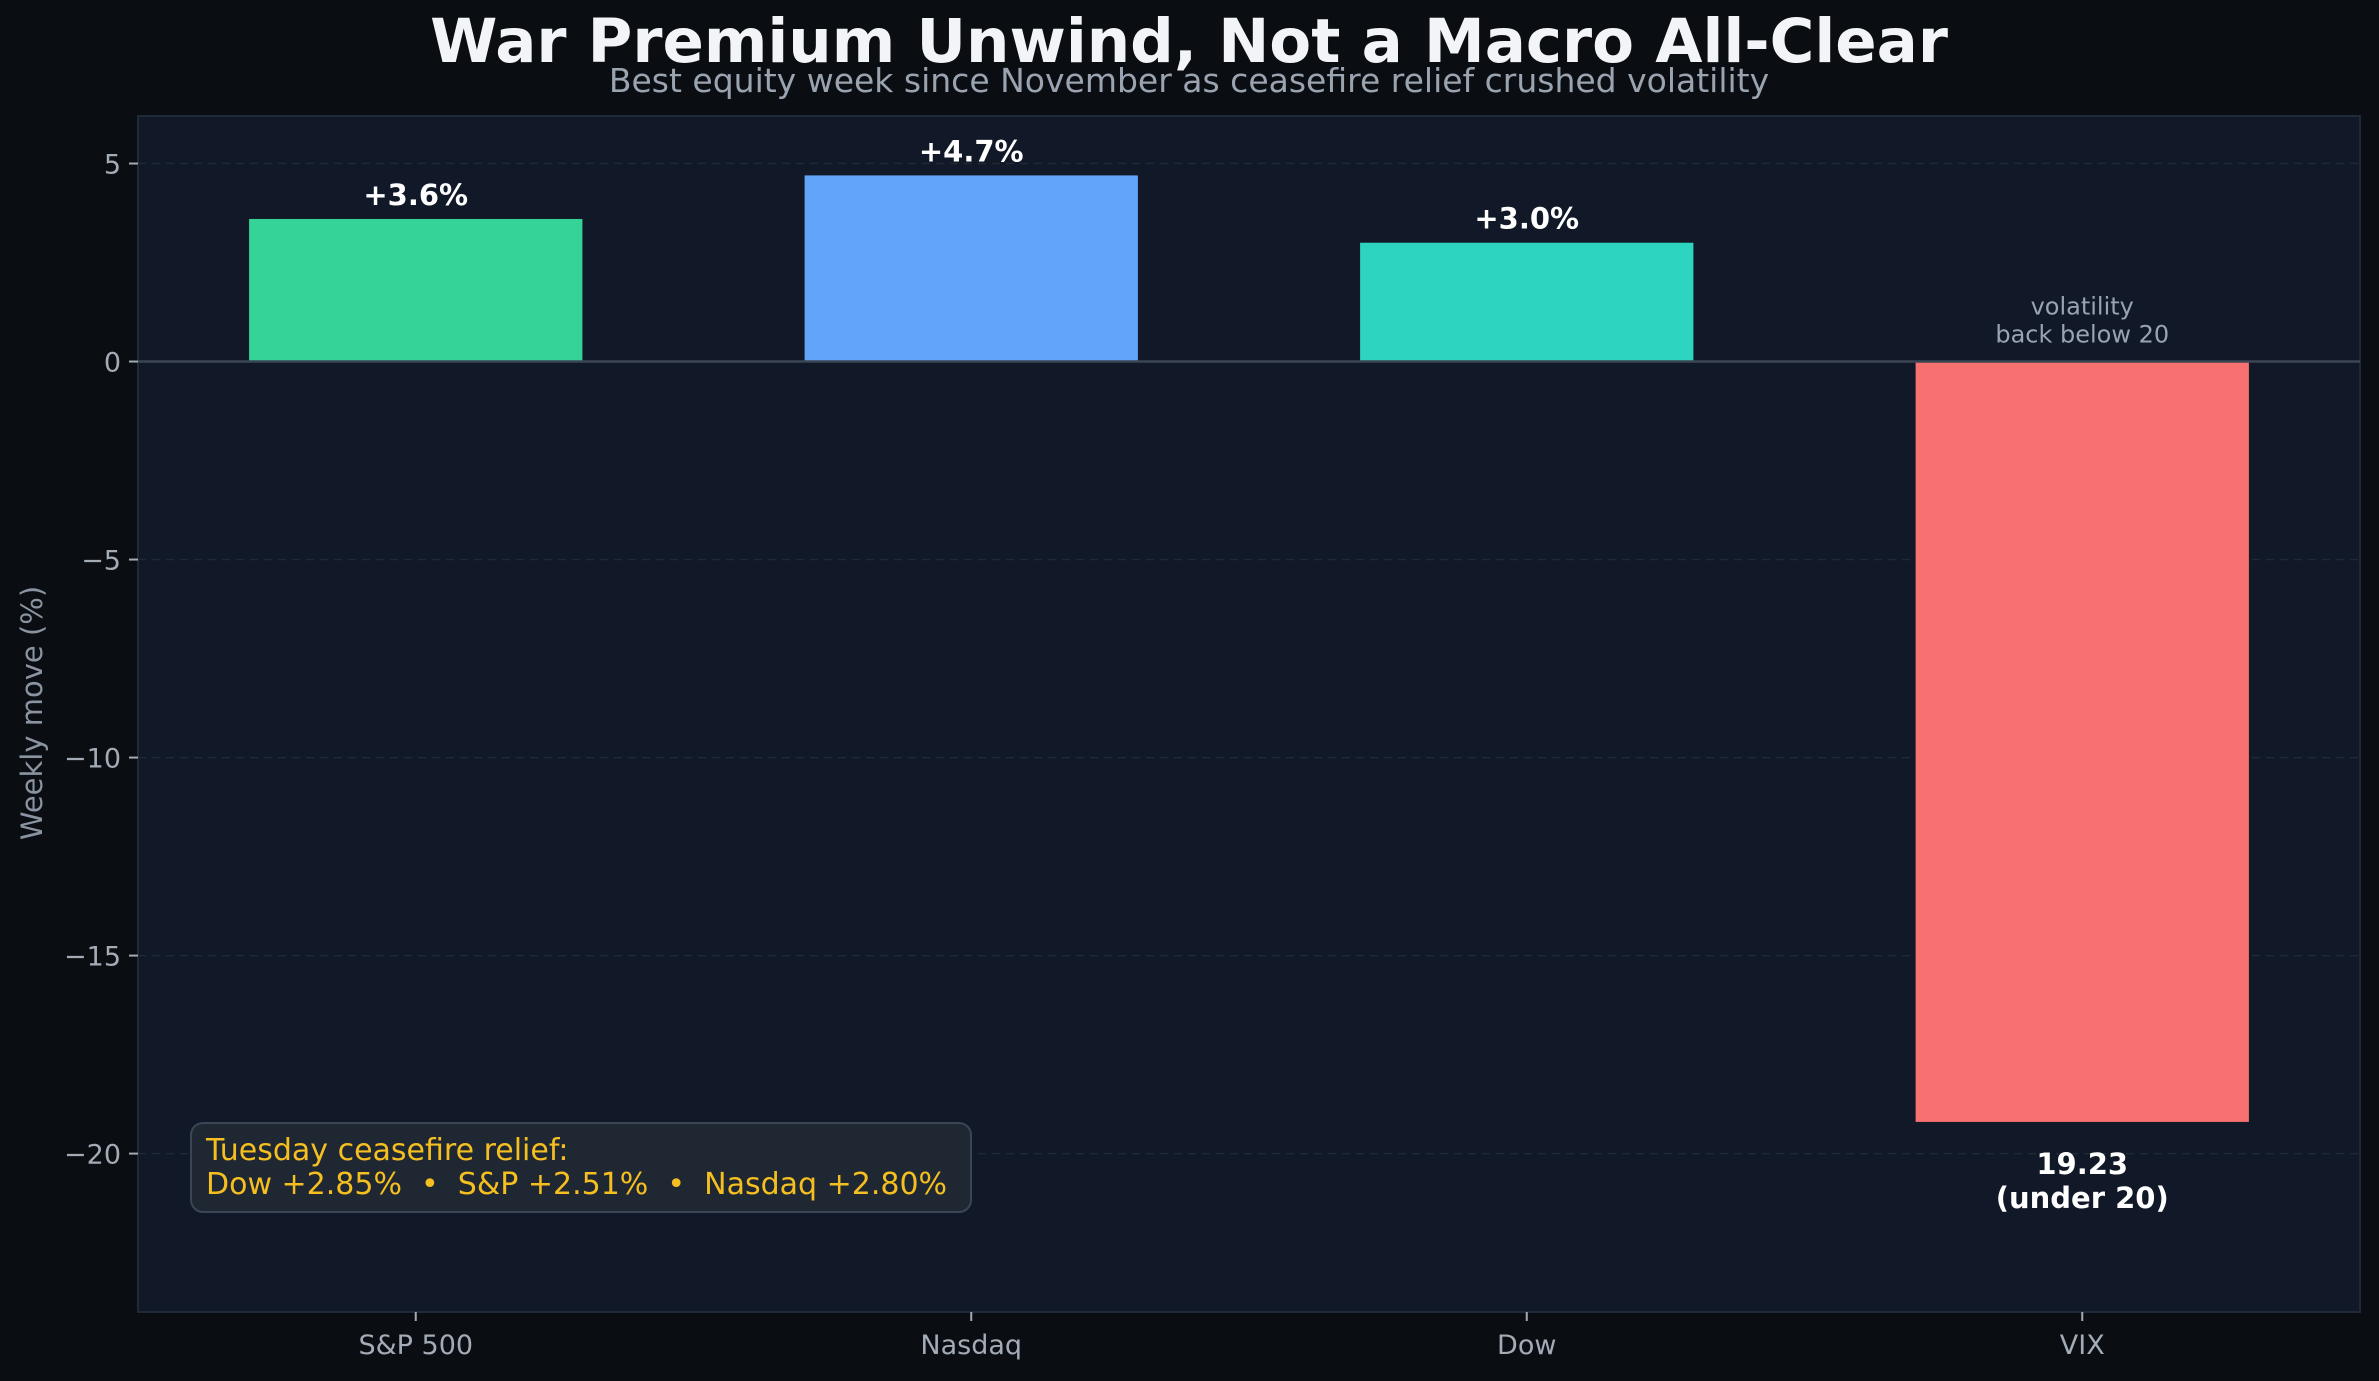 The image size is (2379, 1381). Describe the element at coordinates (971, 1345) in the screenshot. I see `x-tick-label: Nasdaq` at that location.